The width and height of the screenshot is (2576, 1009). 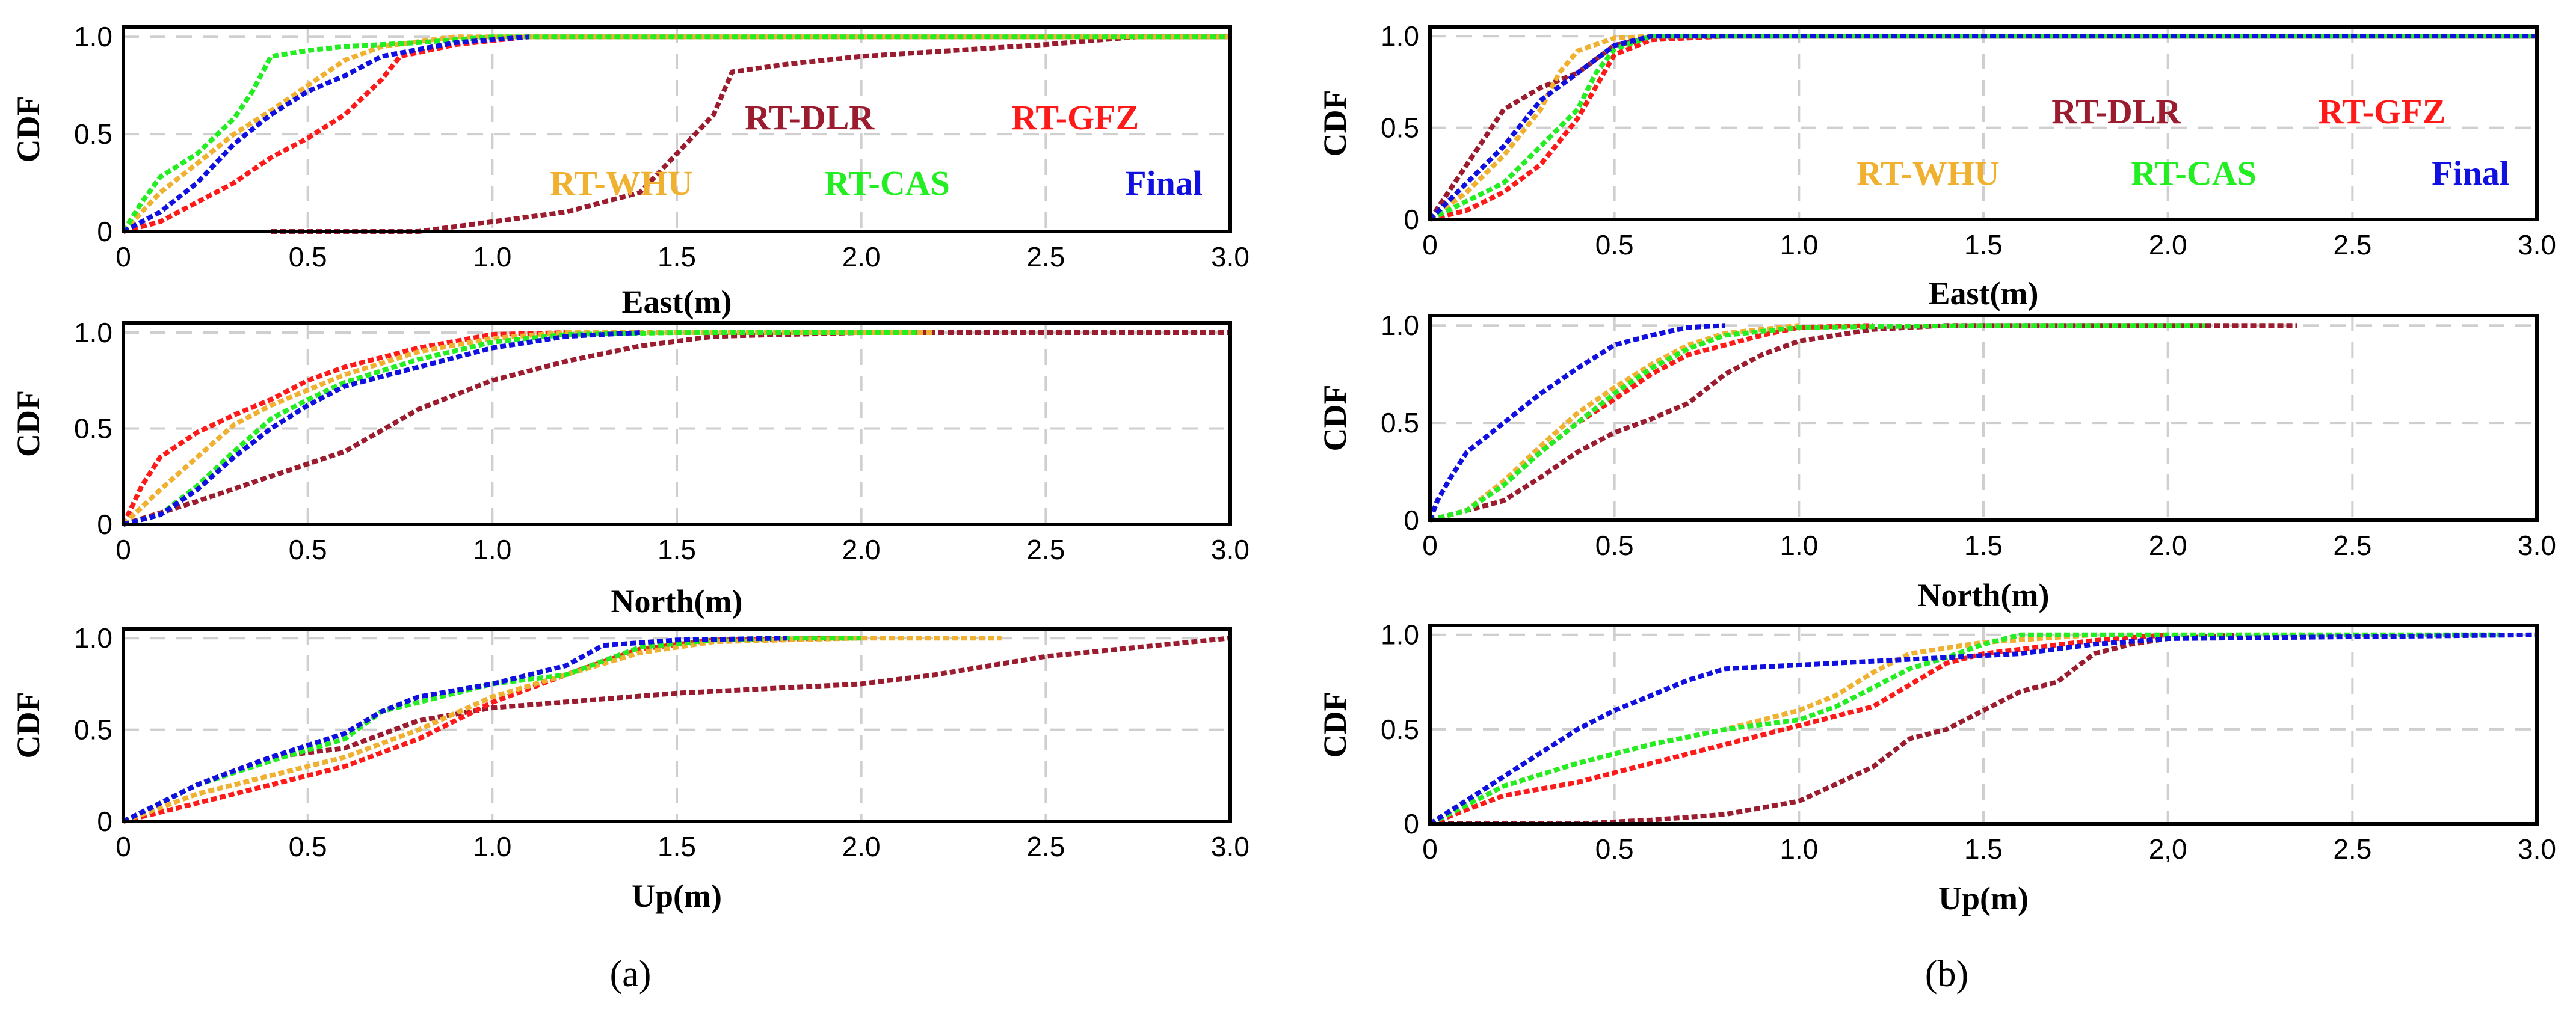 I want to click on chart-b-up: 0 0.5 1.0 1.5 2,0 2.5 3.0 0 0.5 1.0 Up(m) CDF, so click(x=1936, y=767).